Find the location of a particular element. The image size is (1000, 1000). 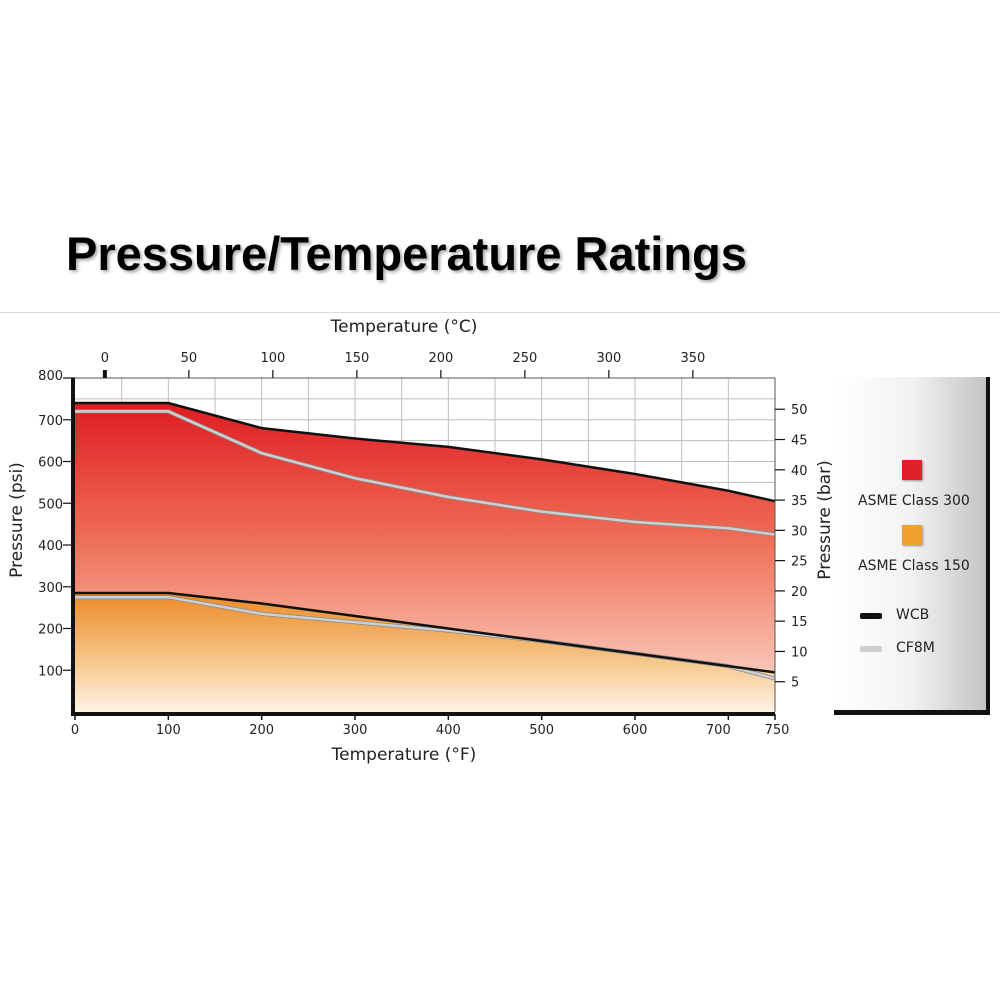

legend-swatch-class300 is located at coordinates (912, 470).